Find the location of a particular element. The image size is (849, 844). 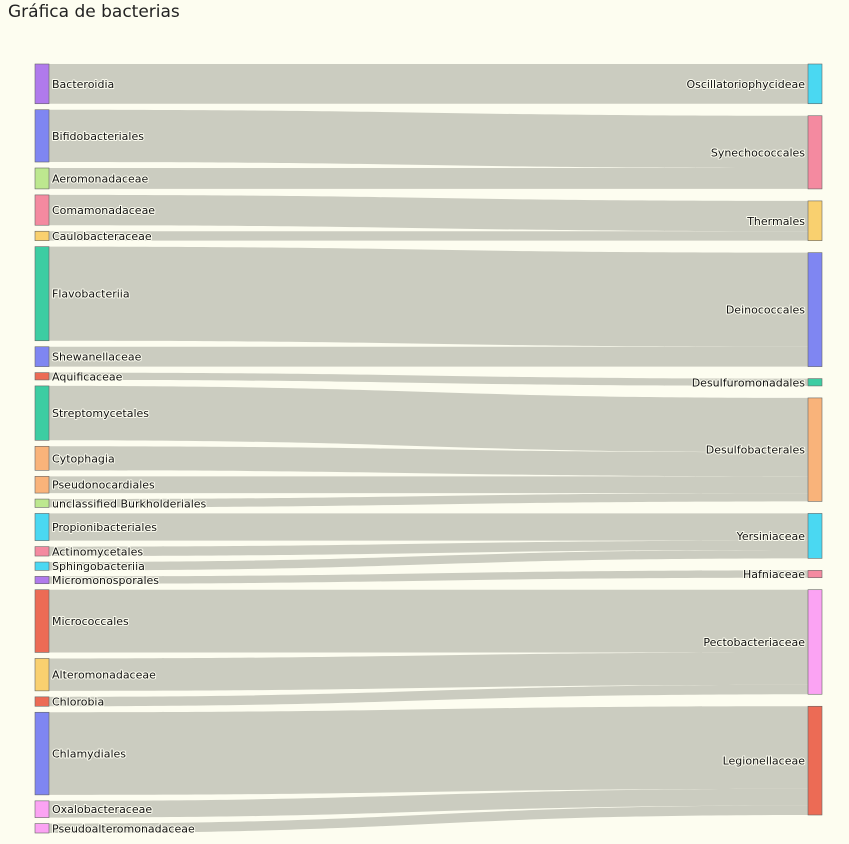

node-label-alteromonadaceae: Alteromonadaceae is located at coordinates (104, 675).